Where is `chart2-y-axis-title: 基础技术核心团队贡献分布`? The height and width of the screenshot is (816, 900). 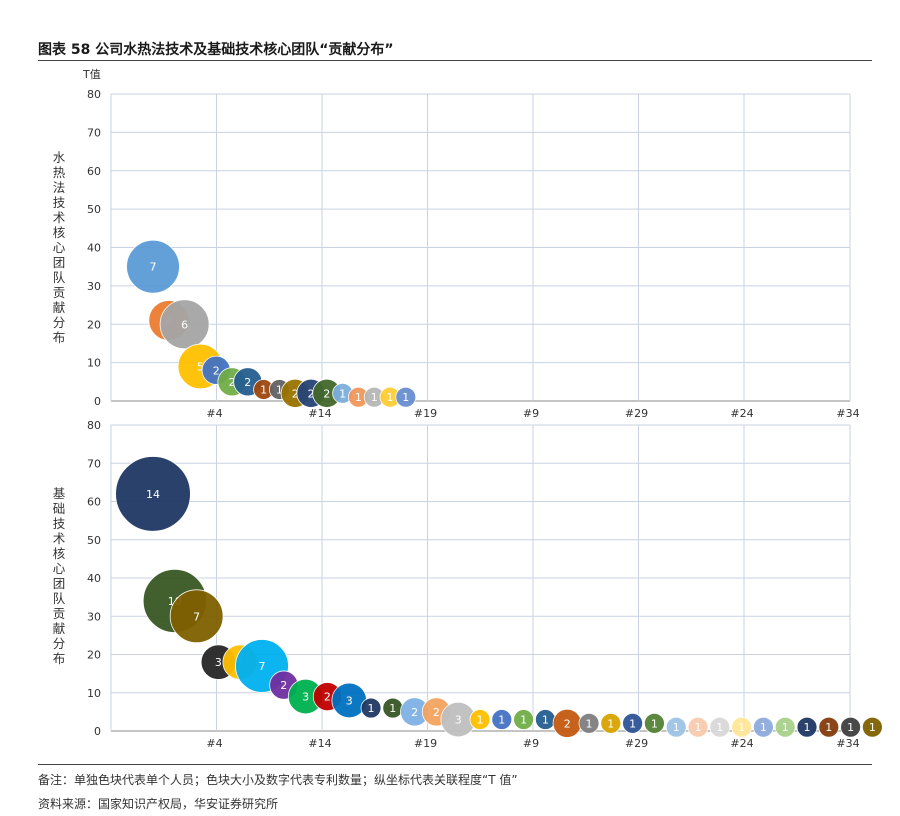
chart2-y-axis-title: 基础技术核心团队贡献分布 is located at coordinates (59, 576).